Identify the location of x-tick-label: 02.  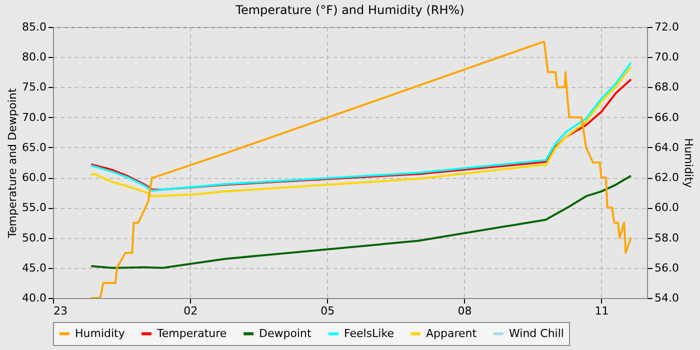
(191, 311).